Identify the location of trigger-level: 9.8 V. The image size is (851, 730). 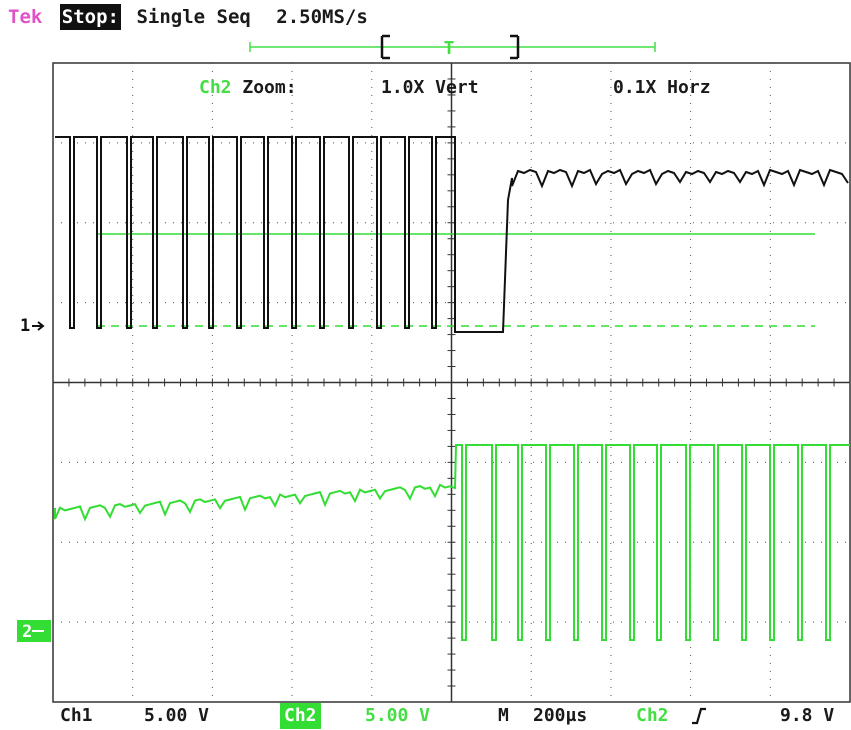
(807, 715).